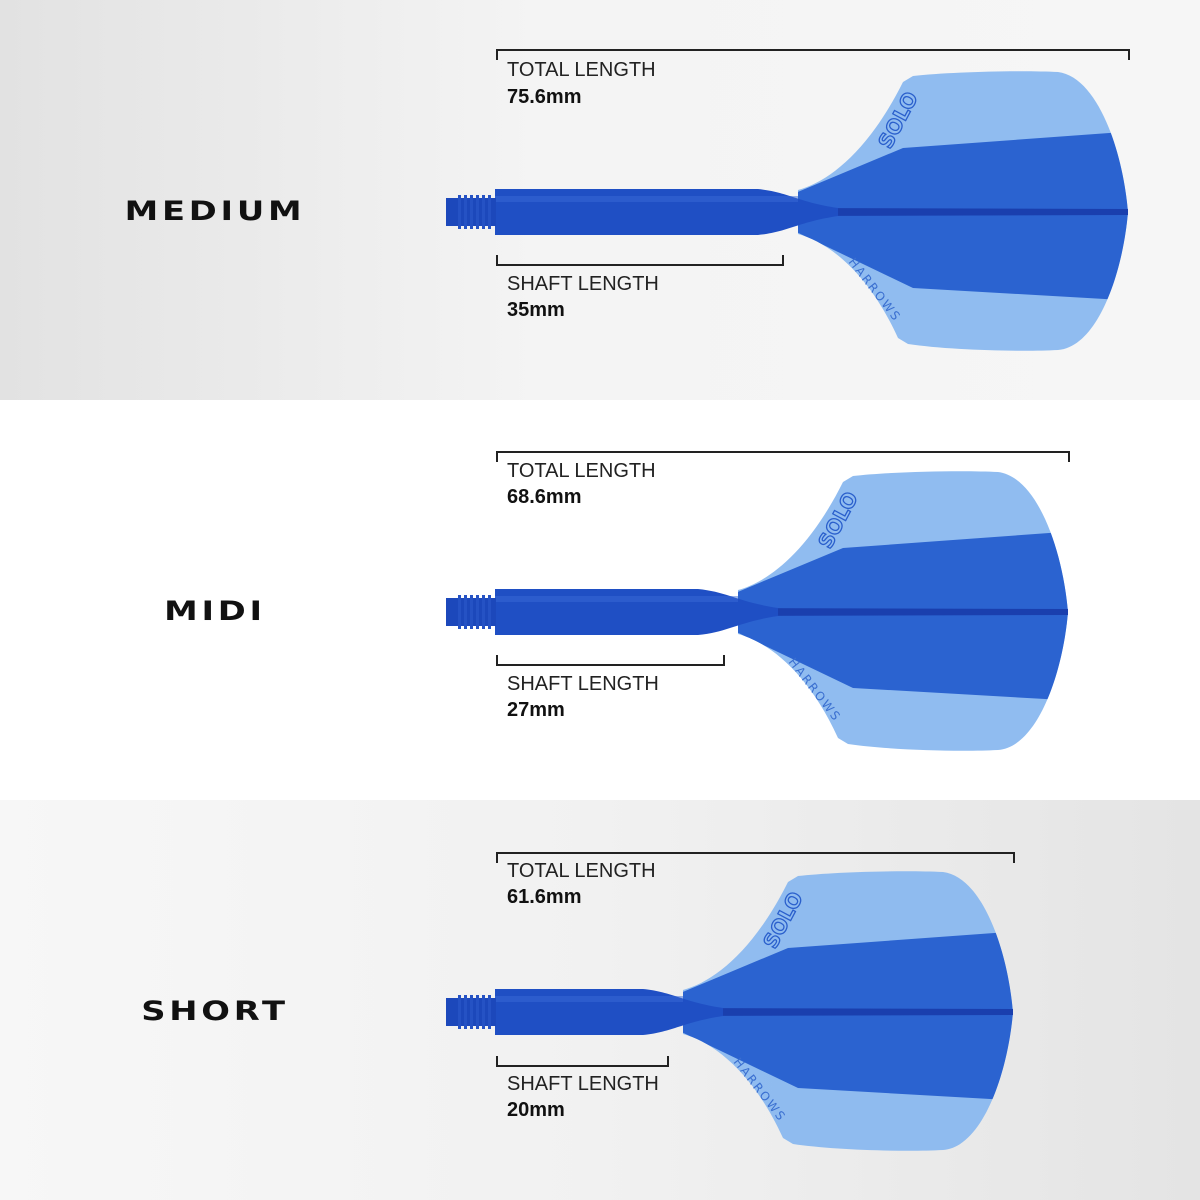 The width and height of the screenshot is (1200, 1200). Describe the element at coordinates (215, 611) in the screenshot. I see `size-label: MIDI` at that location.